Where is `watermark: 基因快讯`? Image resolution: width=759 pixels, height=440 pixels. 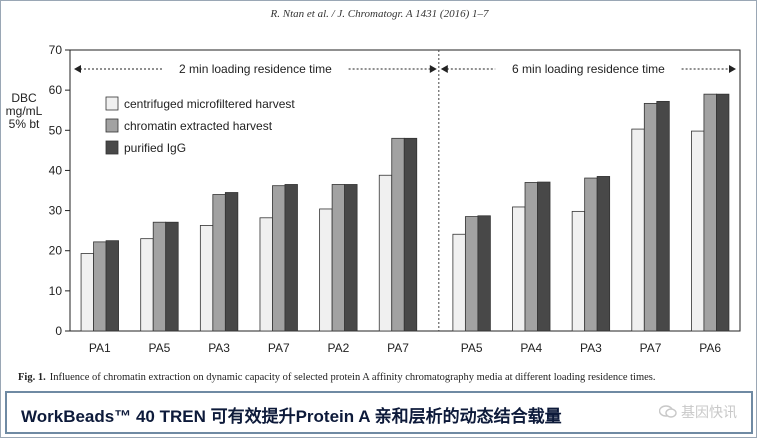
watermark: 基因快讯 is located at coordinates (698, 412).